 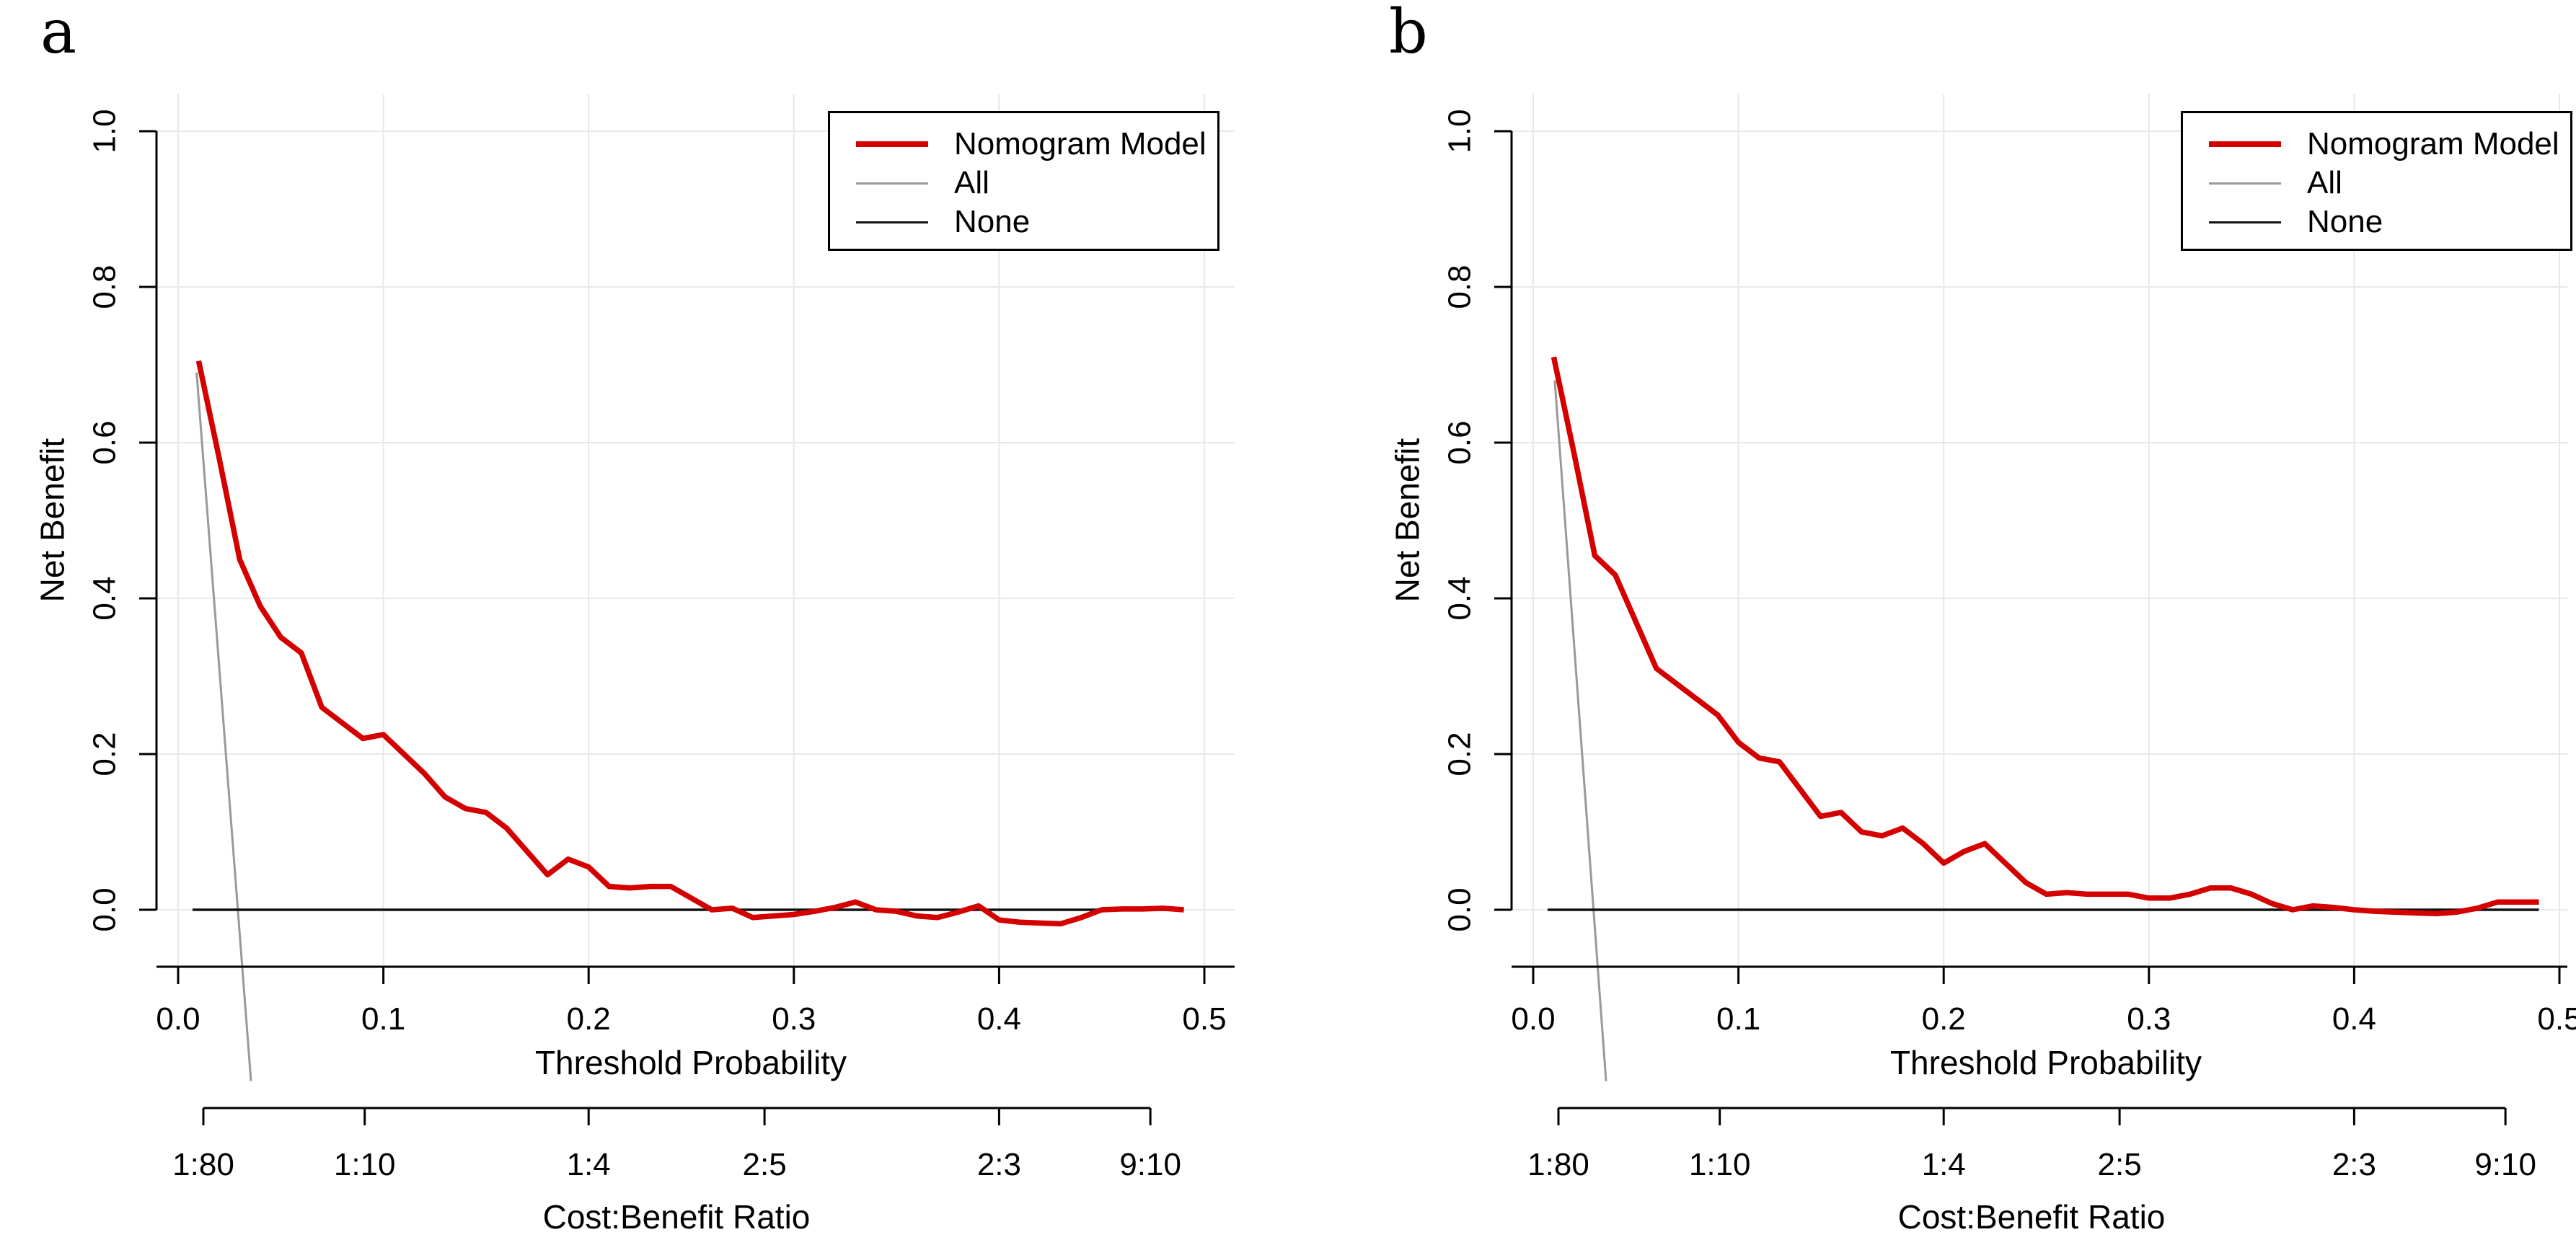 What do you see at coordinates (676, 1217) in the screenshot?
I see `cost-benefit-axis-title-a: Cost:Benefit Ratio` at bounding box center [676, 1217].